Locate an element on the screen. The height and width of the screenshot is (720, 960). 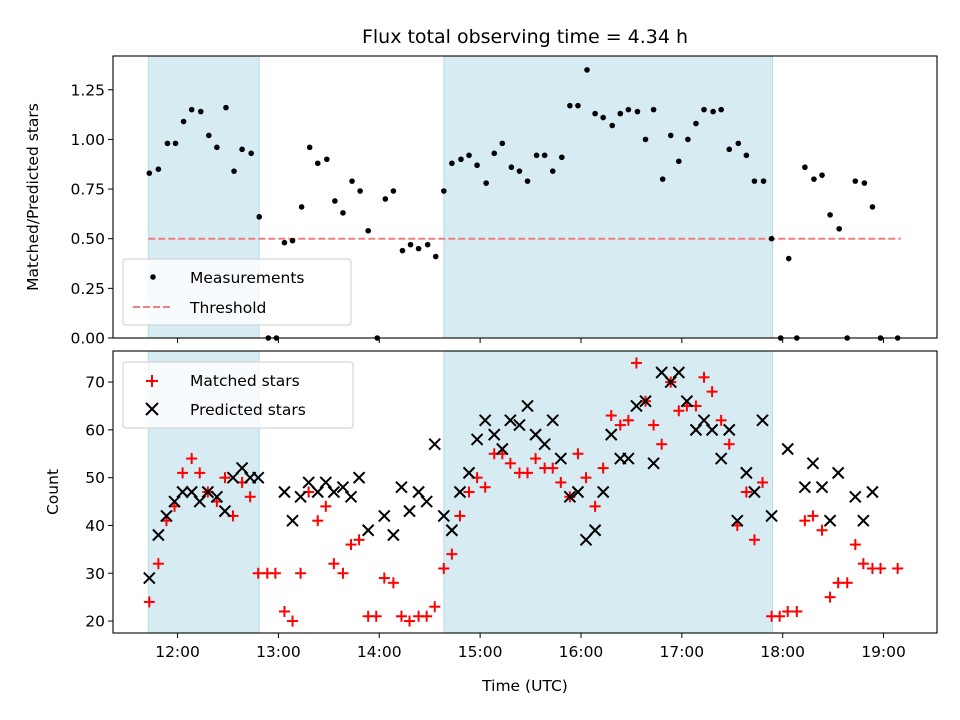
bottom-x-axis: 12:00 13:00 14:00 15:00 16:00 17:00 18:00 19:00 is located at coordinates (530, 647).